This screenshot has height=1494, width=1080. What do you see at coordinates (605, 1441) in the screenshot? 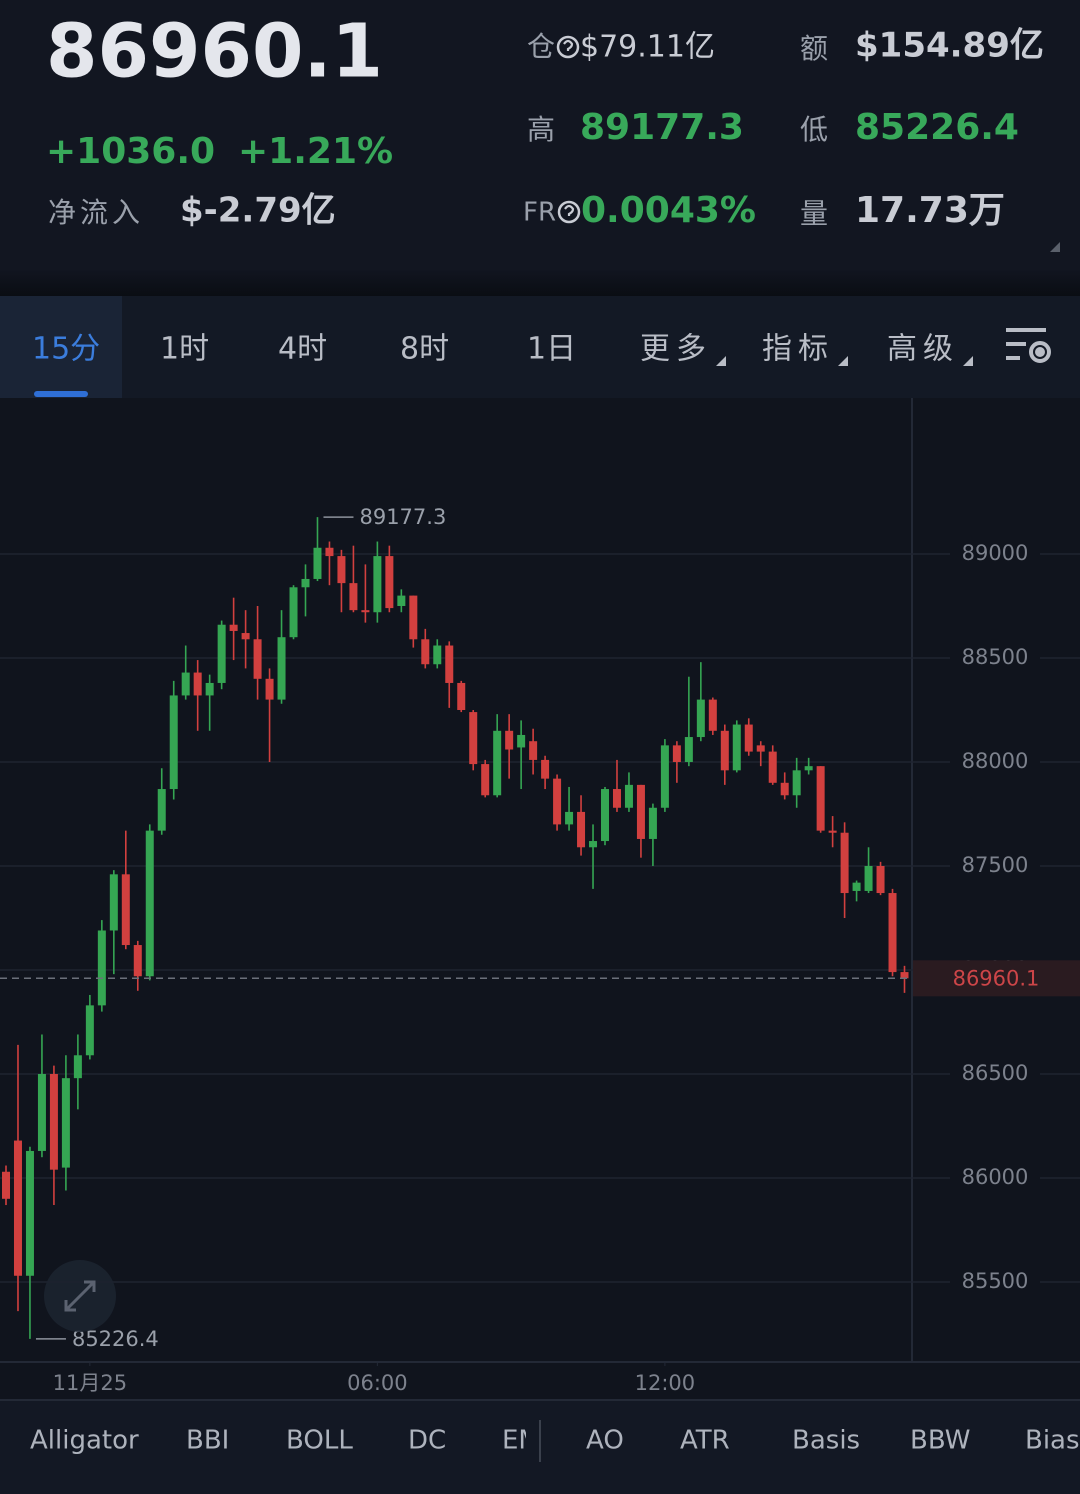
I see `indicator: AO` at bounding box center [605, 1441].